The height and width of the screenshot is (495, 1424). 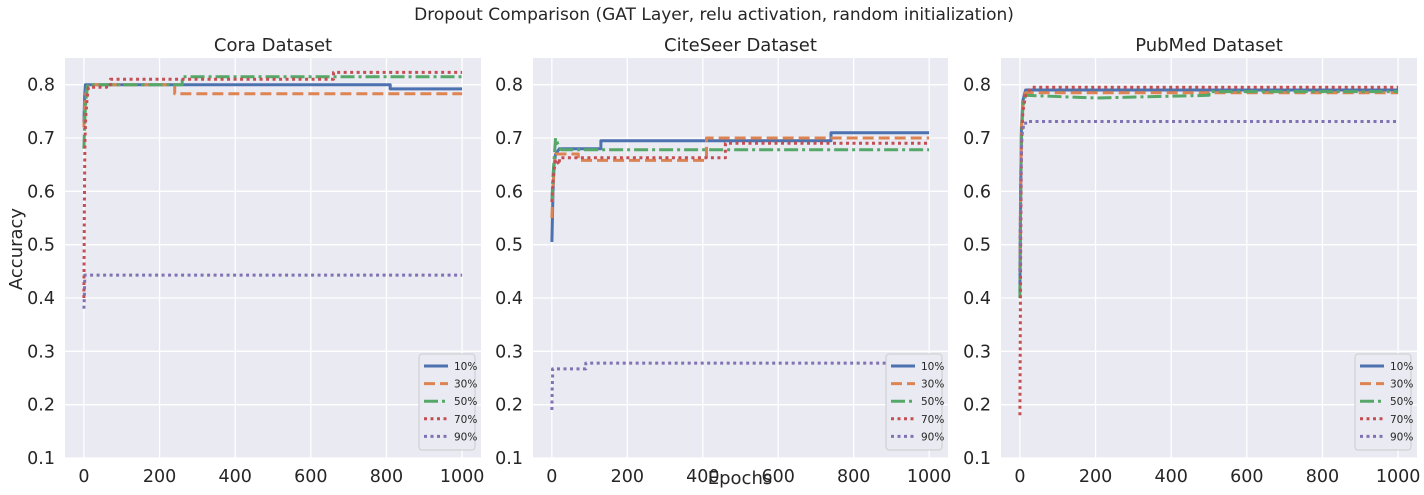 What do you see at coordinates (740, 478) in the screenshot?
I see `x-axis-label: Epochs` at bounding box center [740, 478].